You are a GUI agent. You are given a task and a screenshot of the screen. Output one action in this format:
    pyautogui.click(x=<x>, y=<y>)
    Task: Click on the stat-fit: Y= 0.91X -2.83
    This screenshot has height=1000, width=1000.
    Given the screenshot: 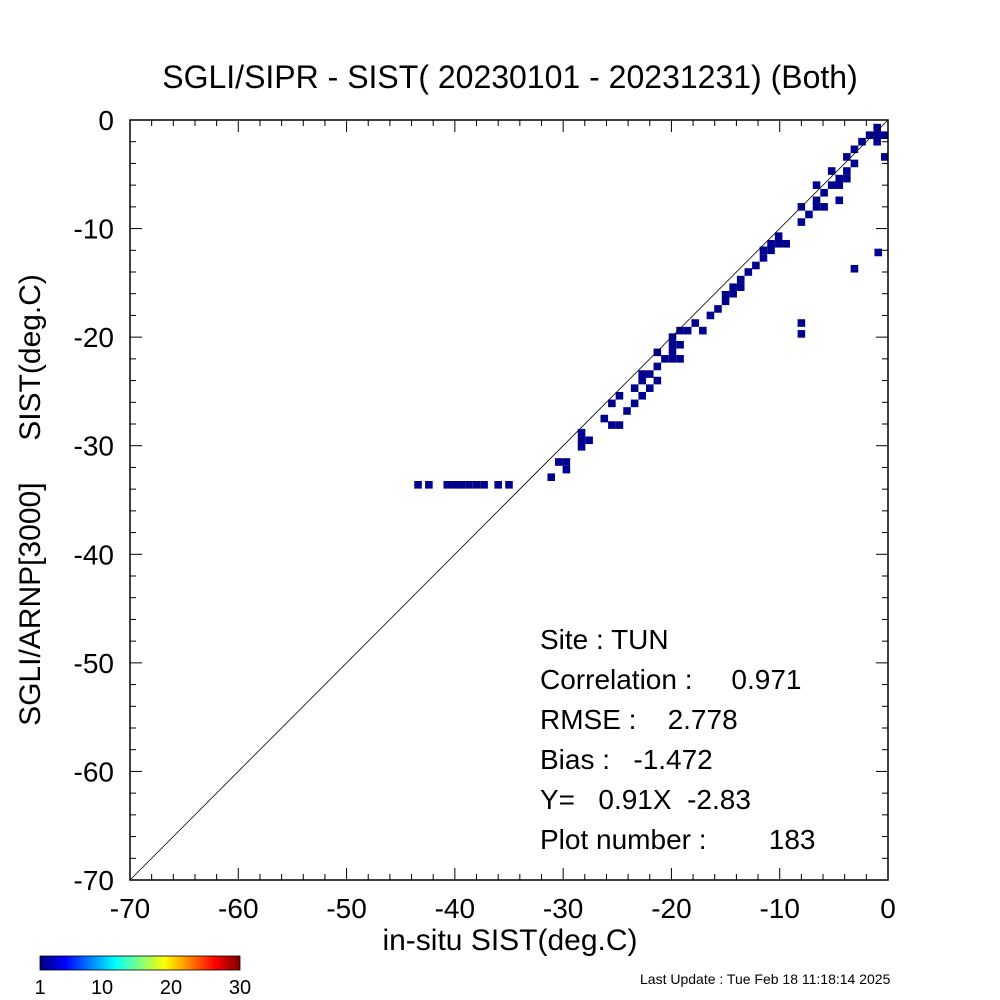 What is the action you would take?
    pyautogui.click(x=645, y=799)
    